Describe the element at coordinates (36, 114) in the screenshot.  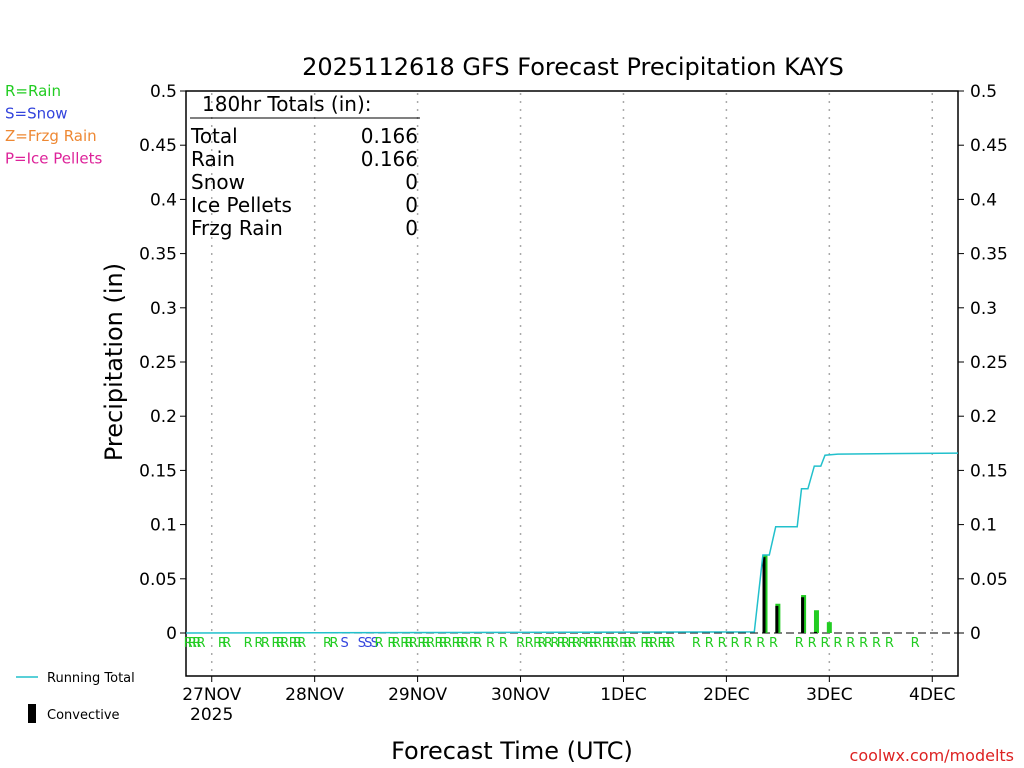
I see `ptype-legend-item: S=Snow` at that location.